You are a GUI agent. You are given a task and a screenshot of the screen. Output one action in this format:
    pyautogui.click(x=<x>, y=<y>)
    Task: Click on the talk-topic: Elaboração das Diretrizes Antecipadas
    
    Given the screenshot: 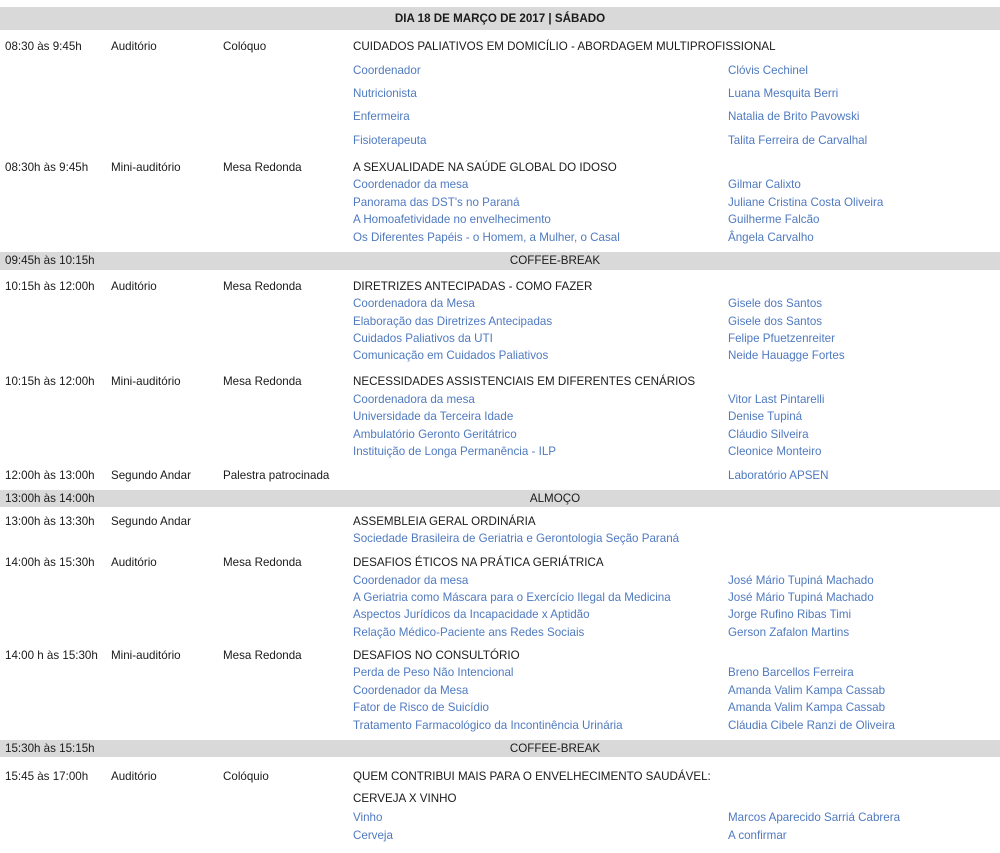 What is the action you would take?
    pyautogui.click(x=453, y=321)
    